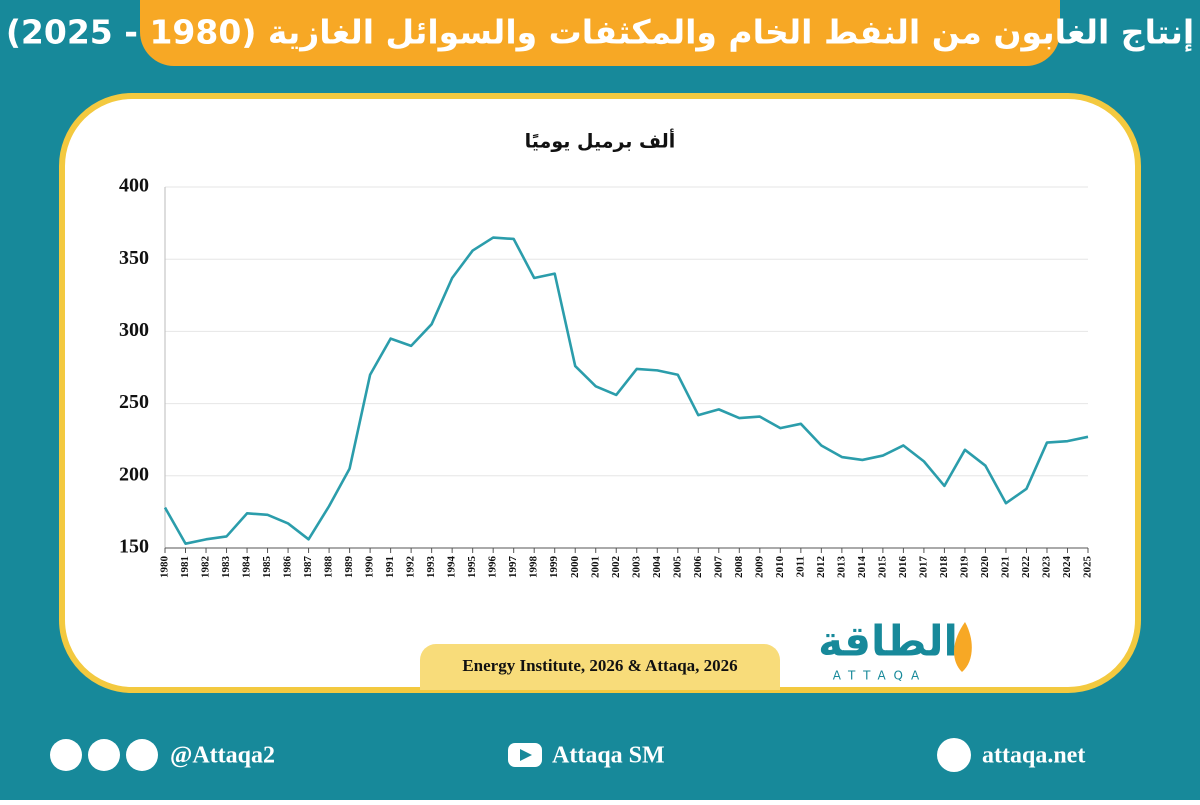  Describe the element at coordinates (759, 567) in the screenshot. I see `x-tick-label: 2009` at that location.